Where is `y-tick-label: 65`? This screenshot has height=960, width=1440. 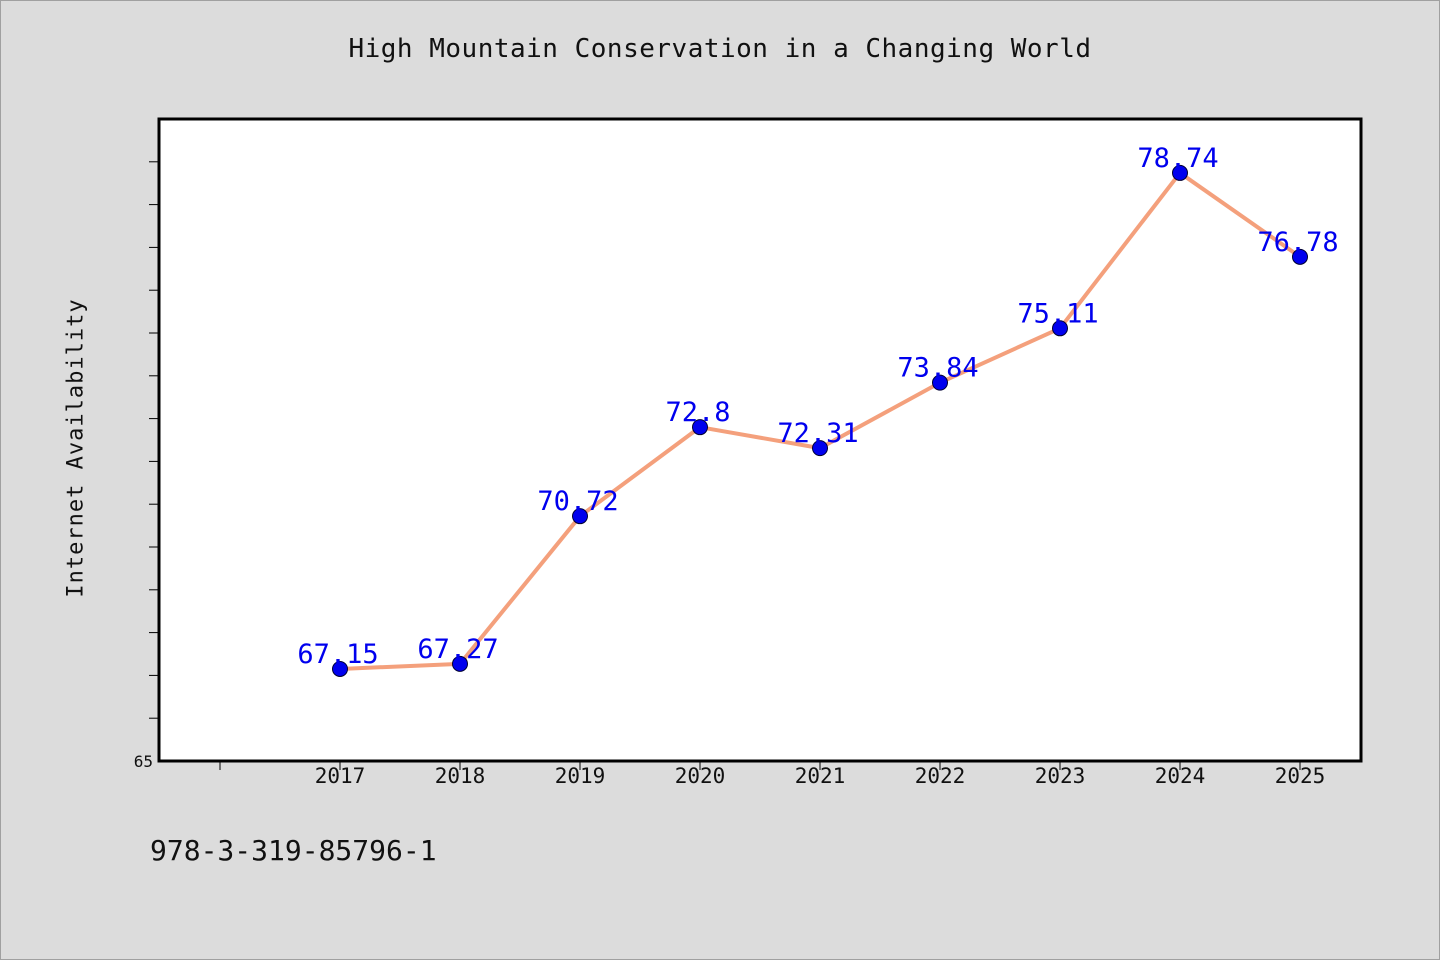
y-tick-label: 65 is located at coordinates (143, 761).